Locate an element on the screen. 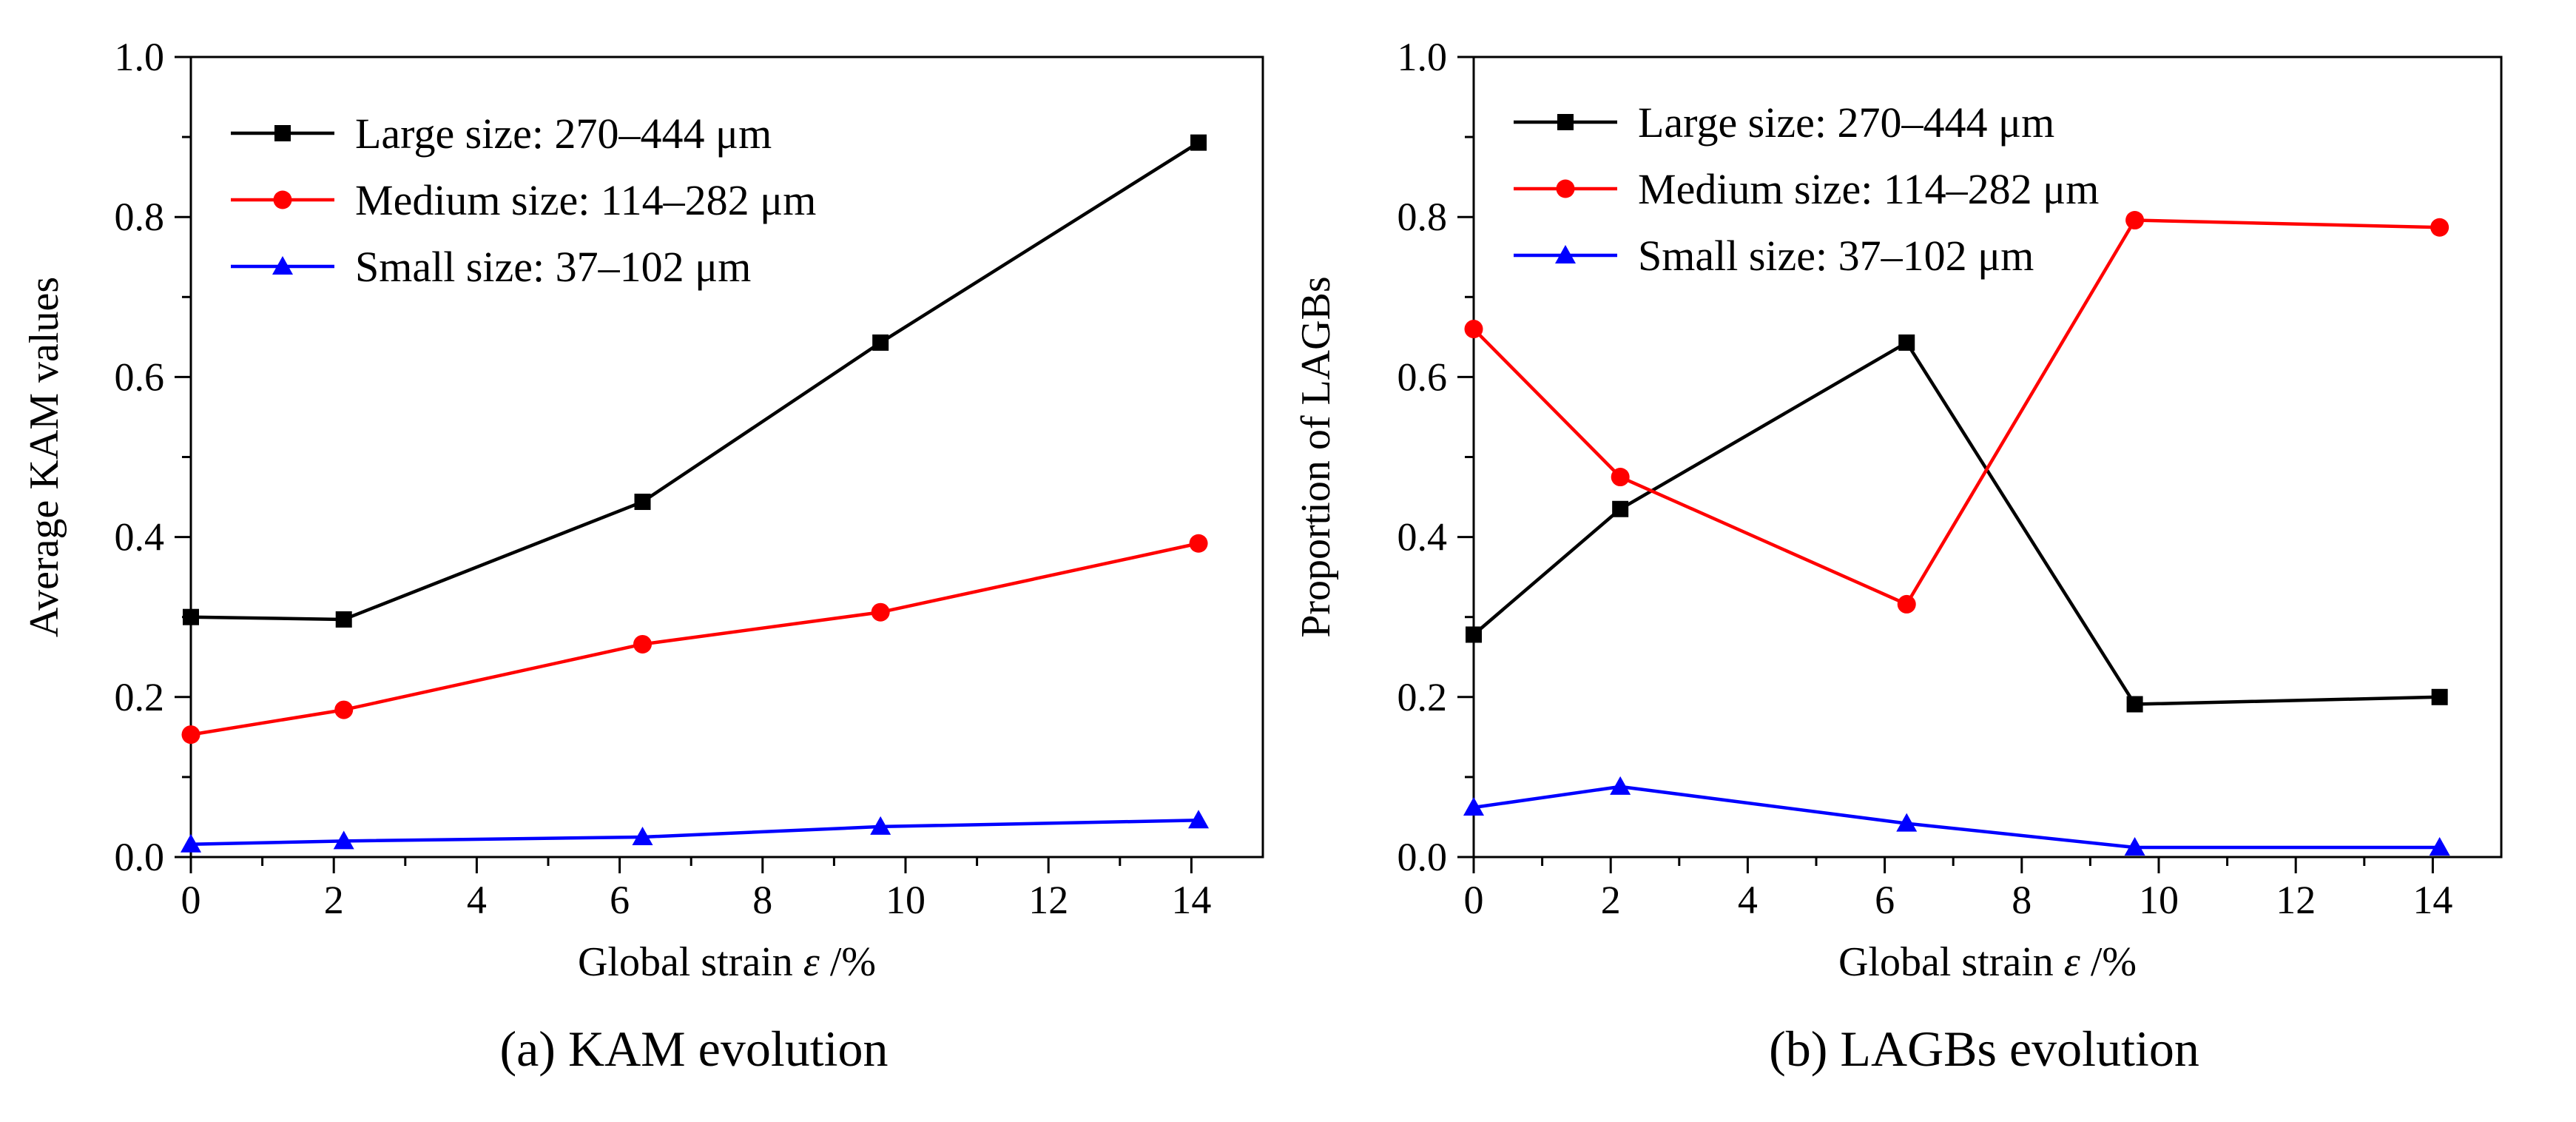  kam-y-axis-title: Average KAM values is located at coordinates (44, 457).